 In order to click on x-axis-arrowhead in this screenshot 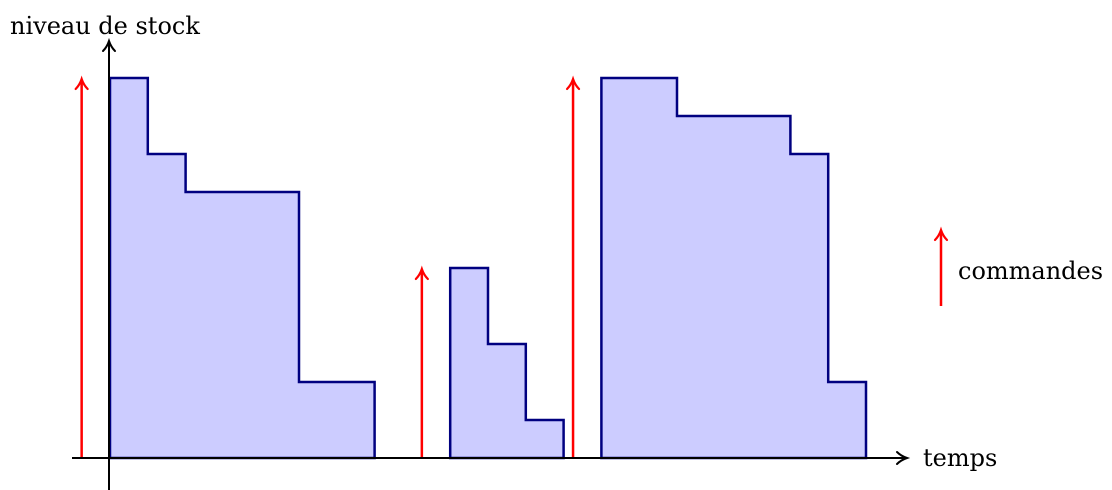, I will do `click(903, 458)`.